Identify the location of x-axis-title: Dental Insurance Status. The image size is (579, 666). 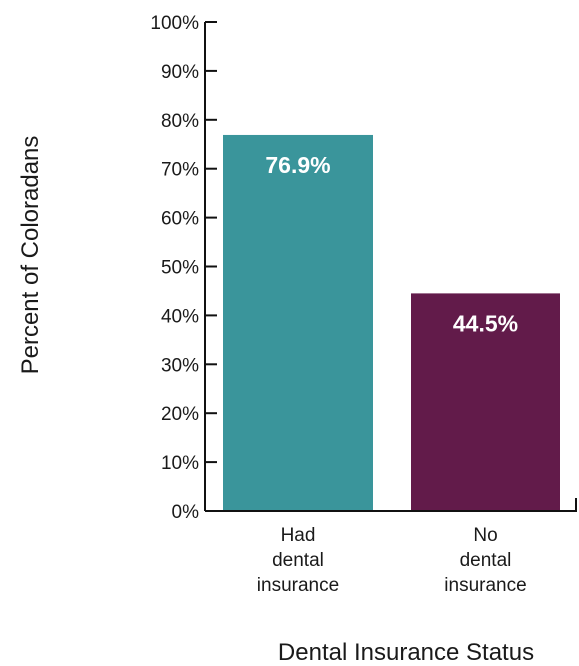
(406, 652).